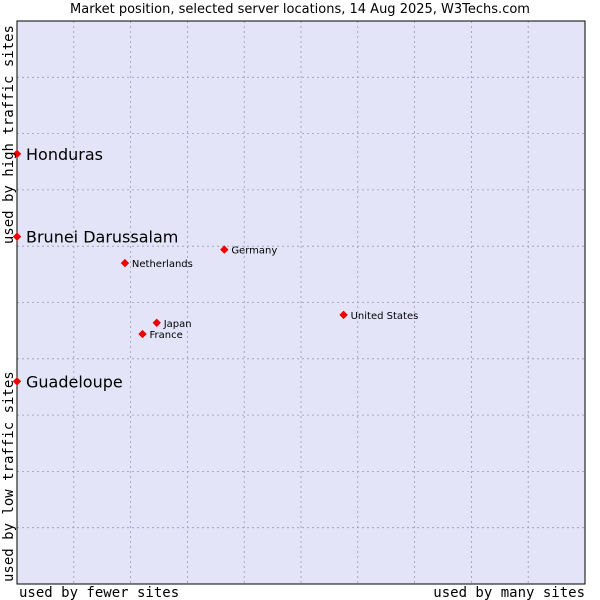 This screenshot has width=600, height=600. What do you see at coordinates (166, 335) in the screenshot?
I see `data-point-label: France` at bounding box center [166, 335].